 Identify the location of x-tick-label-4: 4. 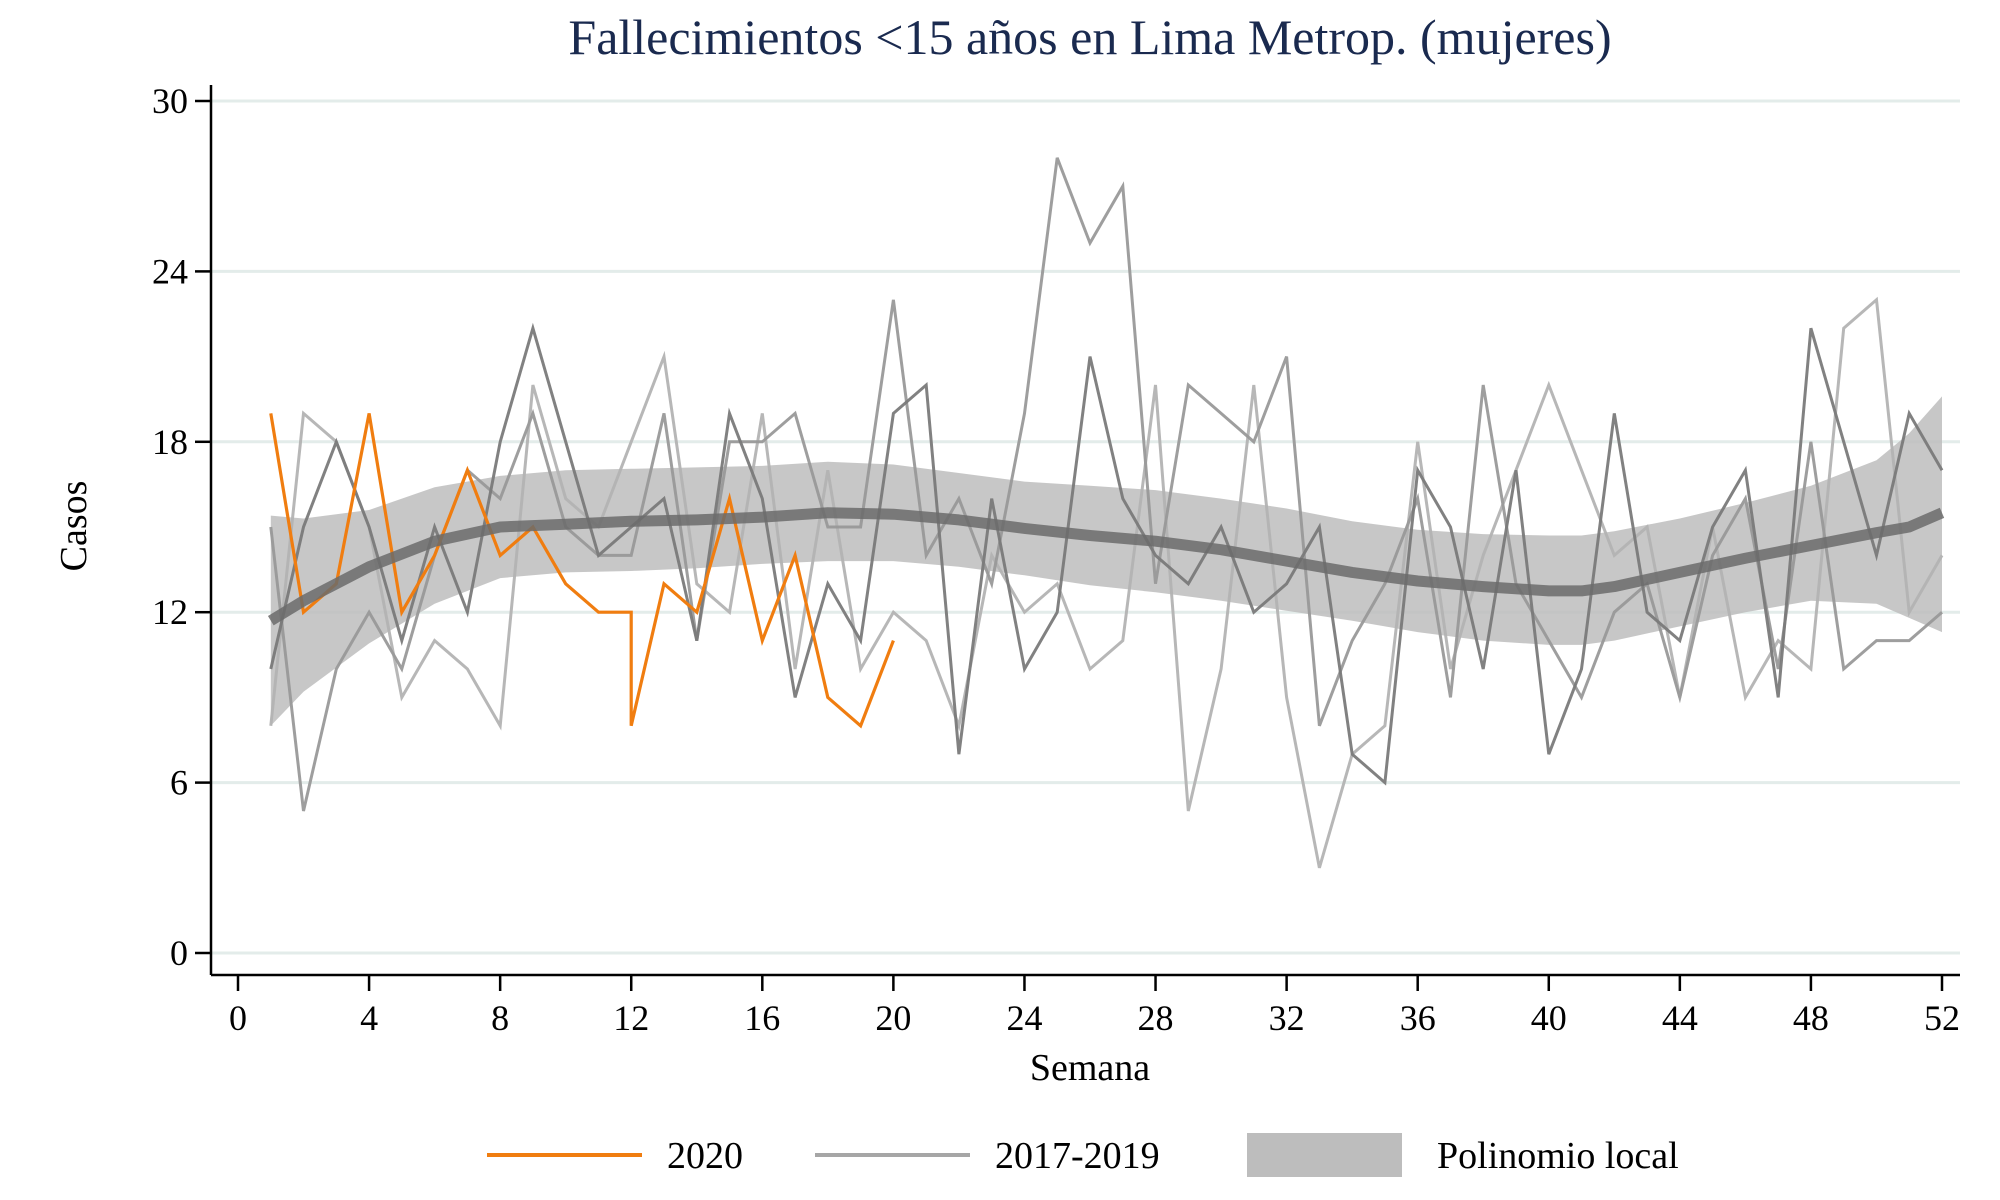
(369, 1018).